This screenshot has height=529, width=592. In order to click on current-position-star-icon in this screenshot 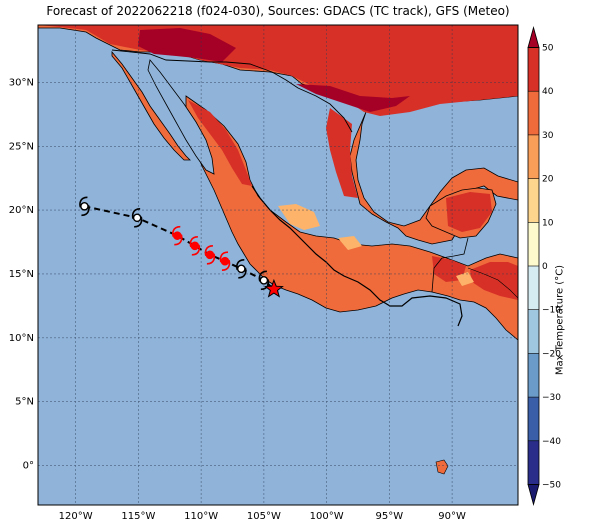, I will do `click(274, 288)`.